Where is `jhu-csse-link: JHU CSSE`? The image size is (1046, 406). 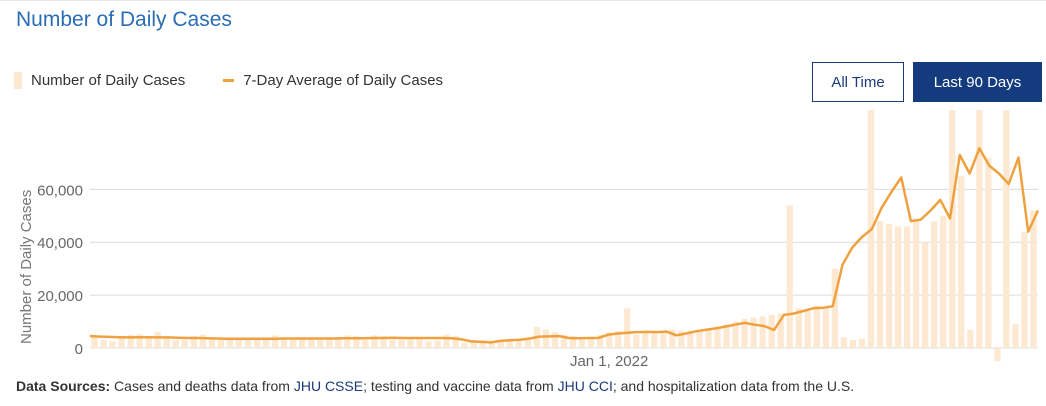 jhu-csse-link: JHU CSSE is located at coordinates (328, 386).